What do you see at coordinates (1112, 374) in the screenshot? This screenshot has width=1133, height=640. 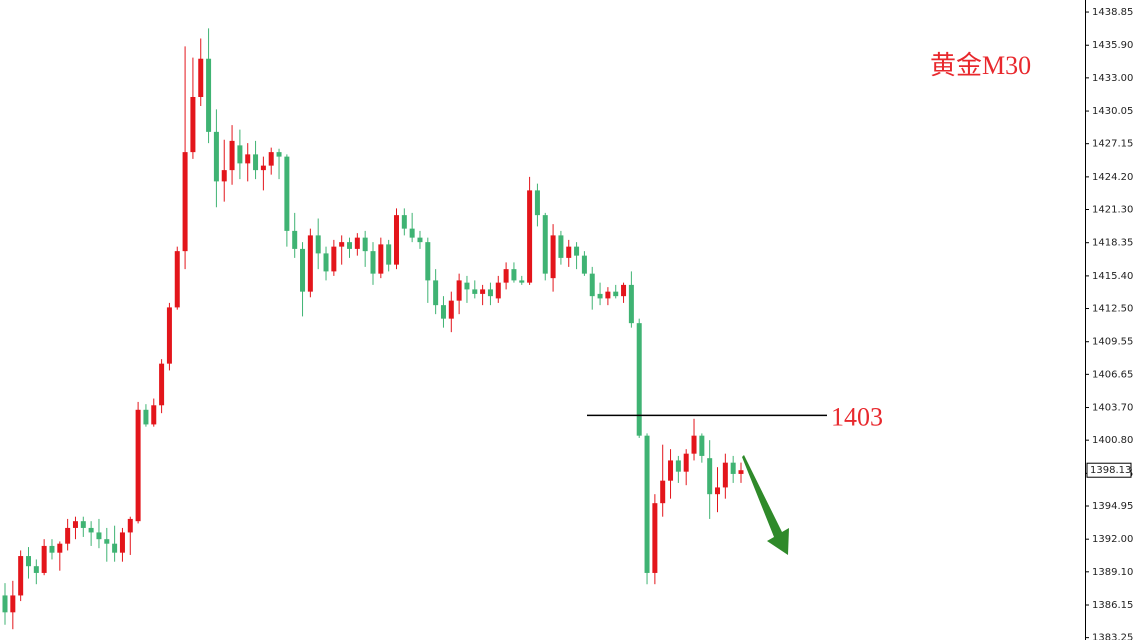 I see `y-tick-label: 1406.65` at bounding box center [1112, 374].